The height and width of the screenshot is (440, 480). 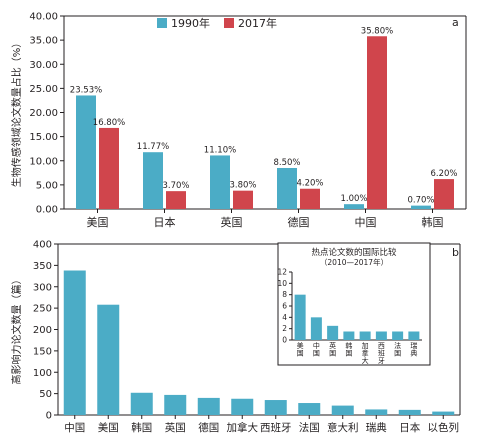 I want to click on panel-a-data-label: 8.50%, so click(x=286, y=163).